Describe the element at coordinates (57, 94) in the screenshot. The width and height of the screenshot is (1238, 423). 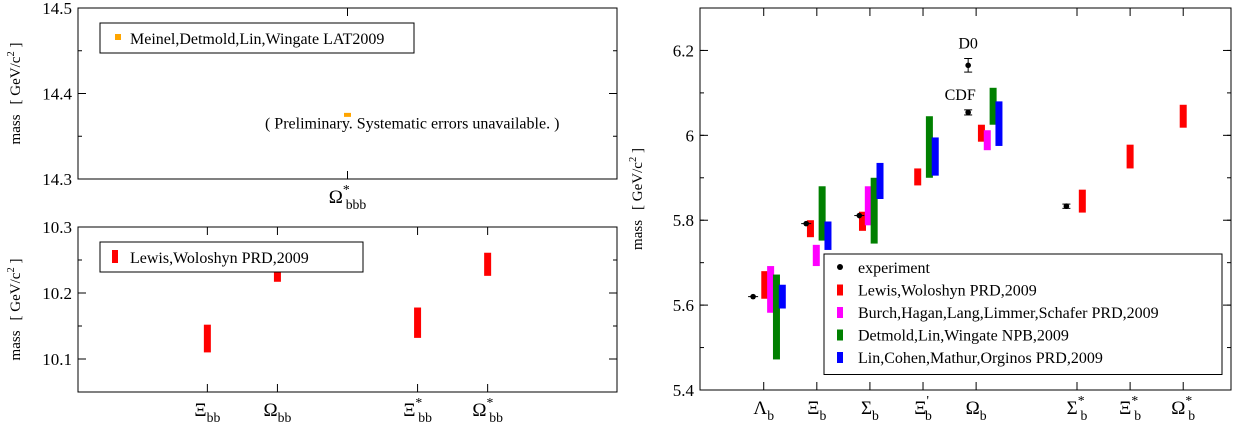
I see `y-tick-label: 14.4` at that location.